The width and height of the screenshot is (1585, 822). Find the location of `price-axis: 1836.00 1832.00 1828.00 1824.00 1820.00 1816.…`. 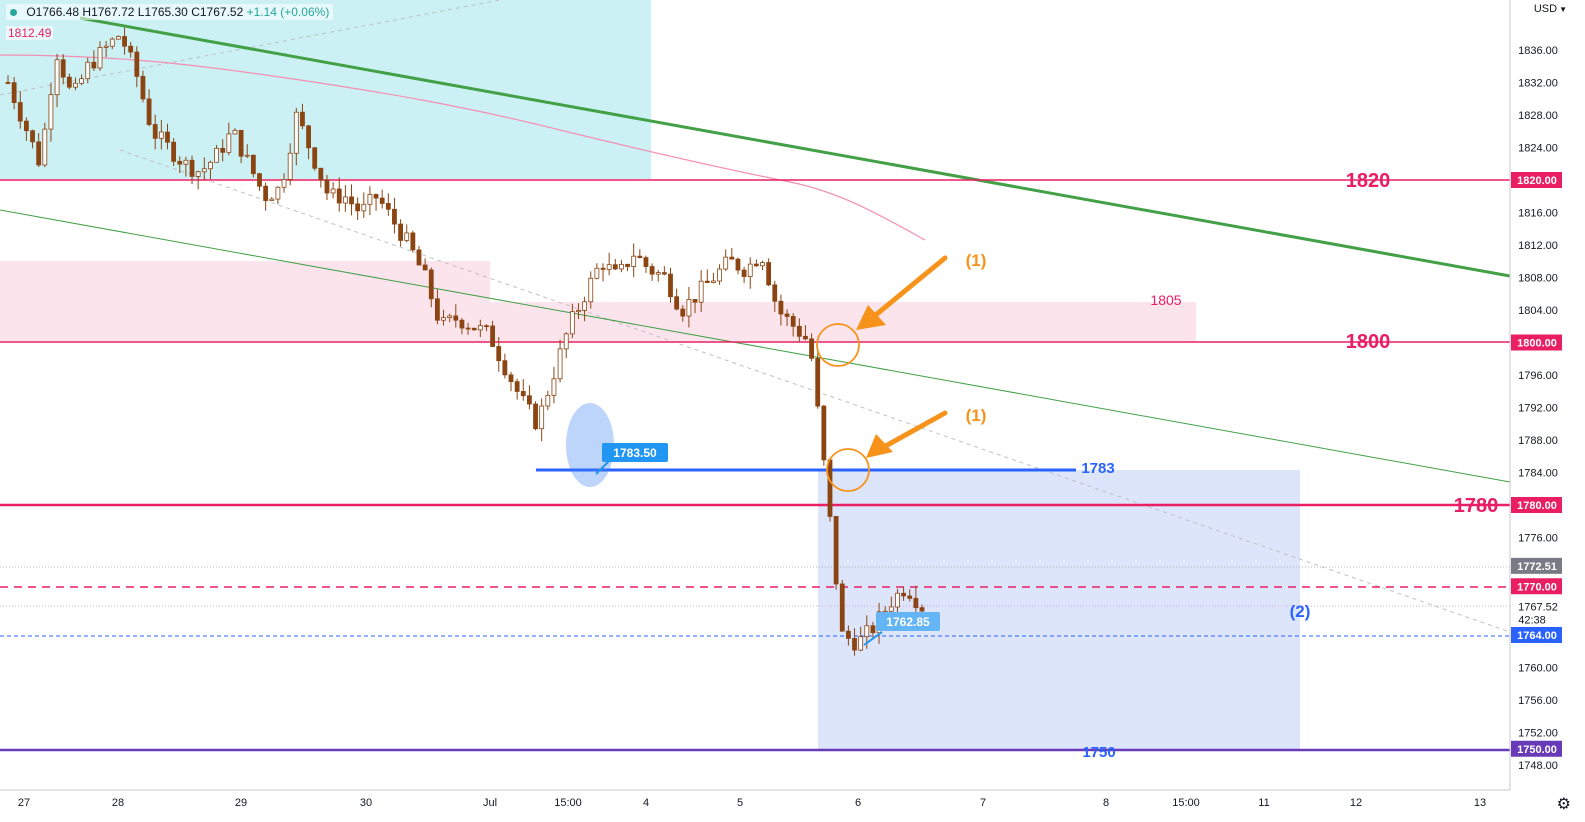

price-axis: 1836.00 1832.00 1828.00 1824.00 1820.00 1816.… is located at coordinates (1536, 408).